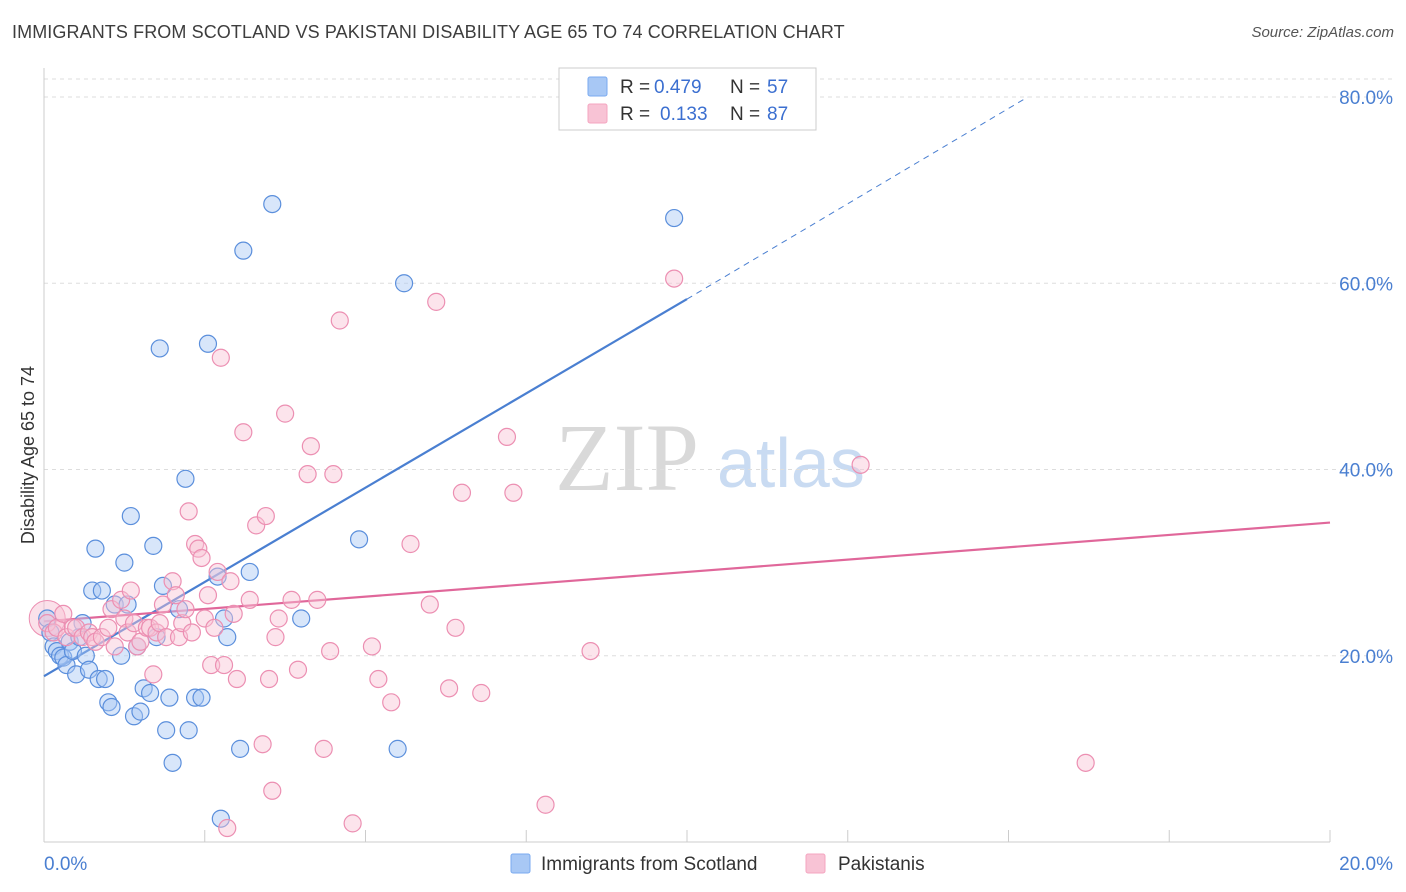  Describe the element at coordinates (520, 863) in the screenshot. I see `bottom-legend-swatch-scotland` at that location.